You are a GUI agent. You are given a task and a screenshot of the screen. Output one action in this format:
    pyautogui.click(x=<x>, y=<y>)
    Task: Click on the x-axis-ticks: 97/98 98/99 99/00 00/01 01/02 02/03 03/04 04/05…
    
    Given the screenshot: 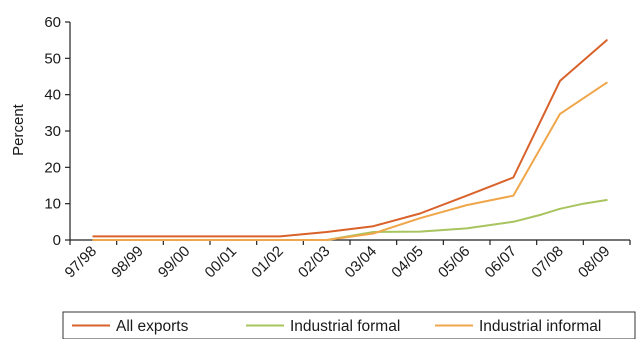 What is the action you would take?
    pyautogui.click(x=346, y=261)
    